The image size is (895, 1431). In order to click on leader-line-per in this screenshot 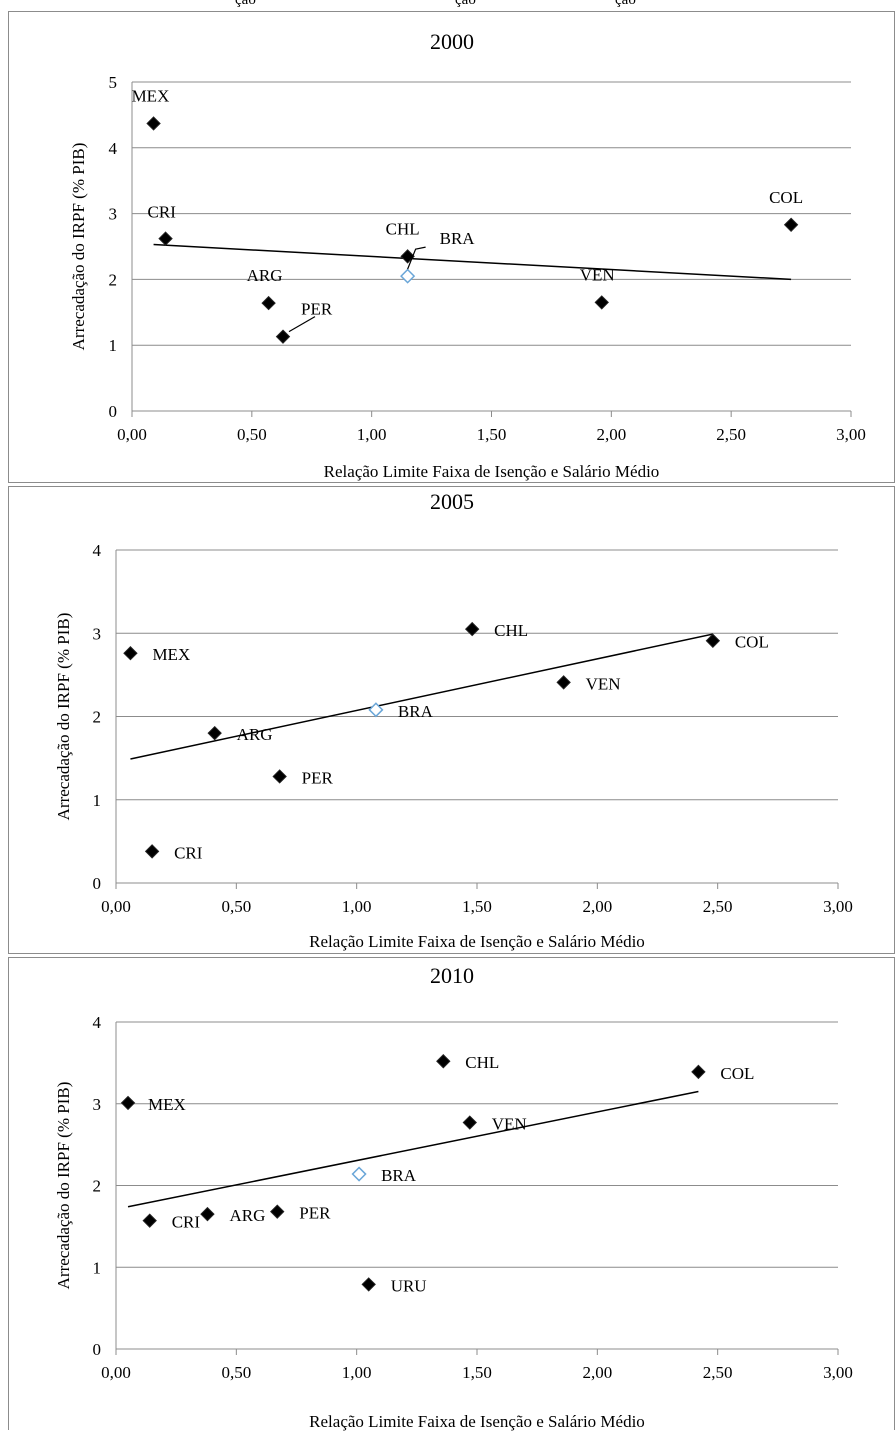, I will do `click(302, 324)`.